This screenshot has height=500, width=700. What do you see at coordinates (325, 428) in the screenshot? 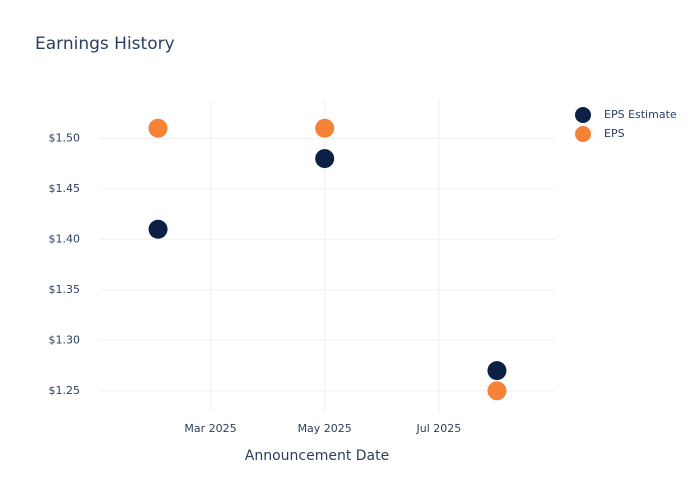
I see `x-tick-label: May 2025` at bounding box center [325, 428].